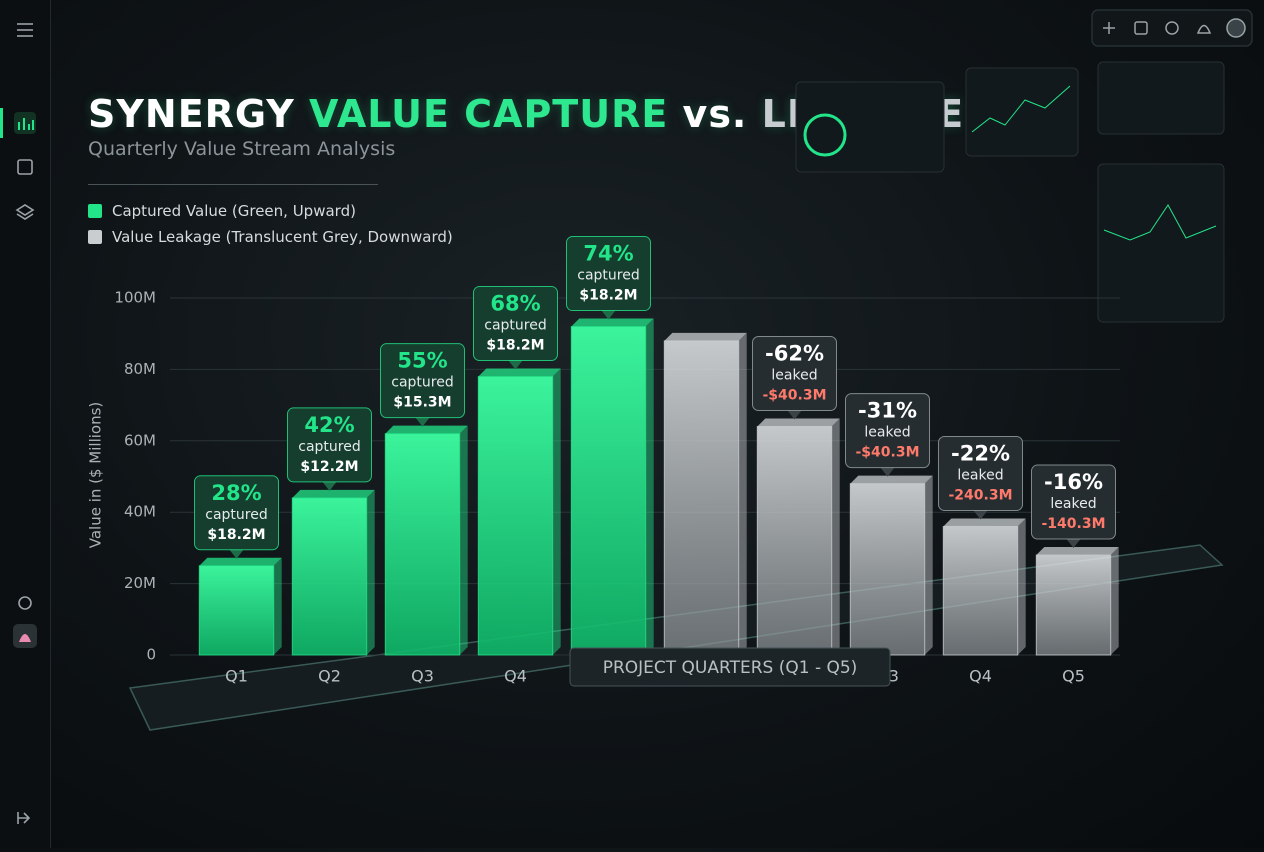  I want to click on x-axis-title-box, so click(730, 667).